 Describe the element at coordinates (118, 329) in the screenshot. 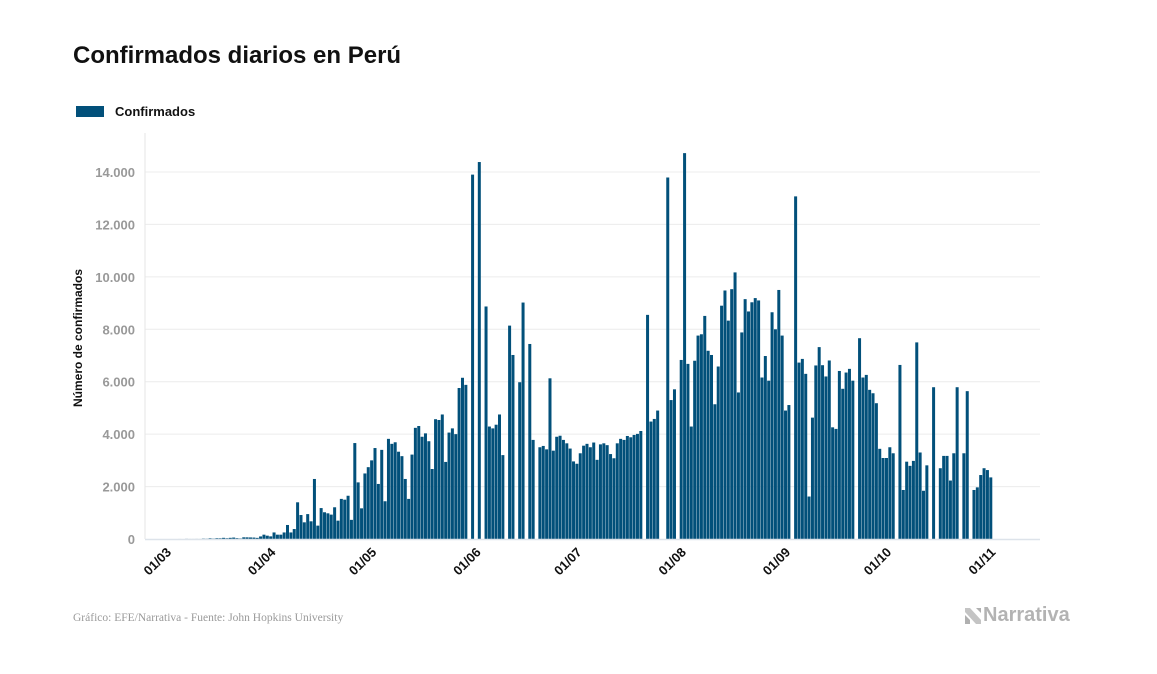

I see `y-tick-label: 8.000` at that location.